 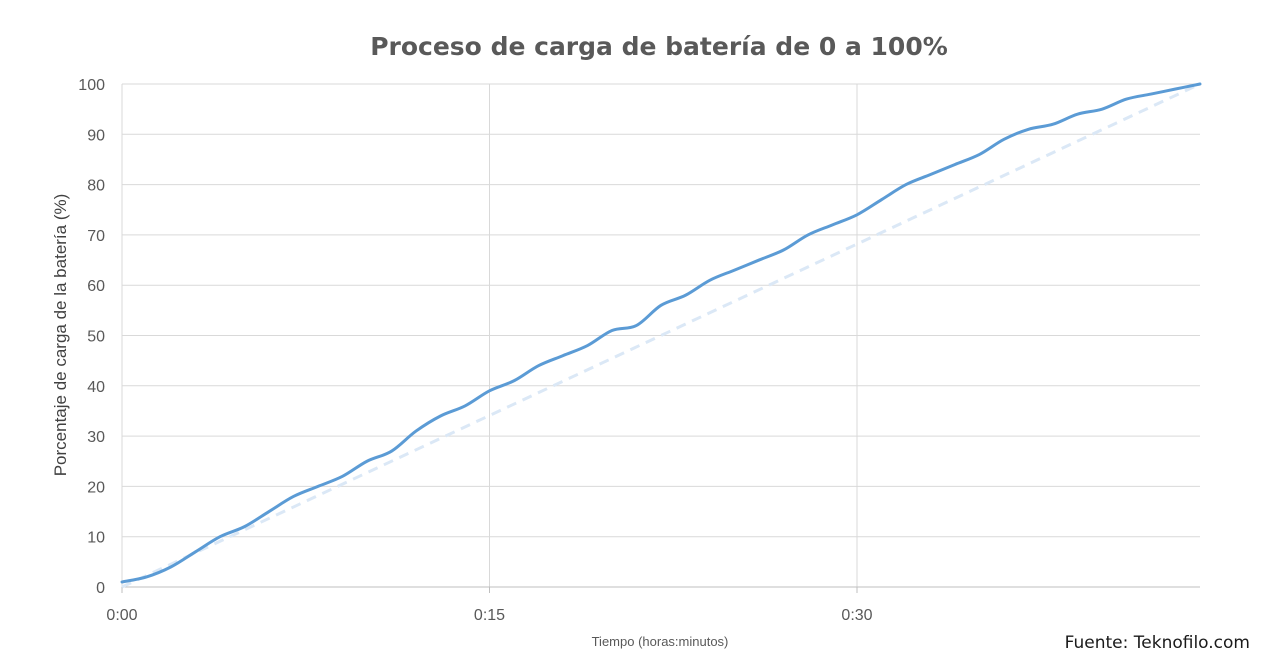 What do you see at coordinates (96, 236) in the screenshot?
I see `y-tick-label: 70` at bounding box center [96, 236].